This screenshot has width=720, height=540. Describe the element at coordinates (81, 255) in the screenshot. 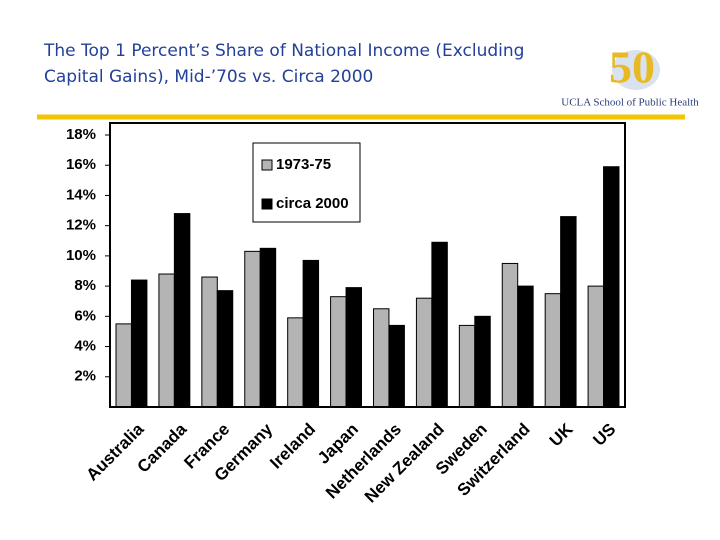

I see `y-tick-label: 10%` at that location.